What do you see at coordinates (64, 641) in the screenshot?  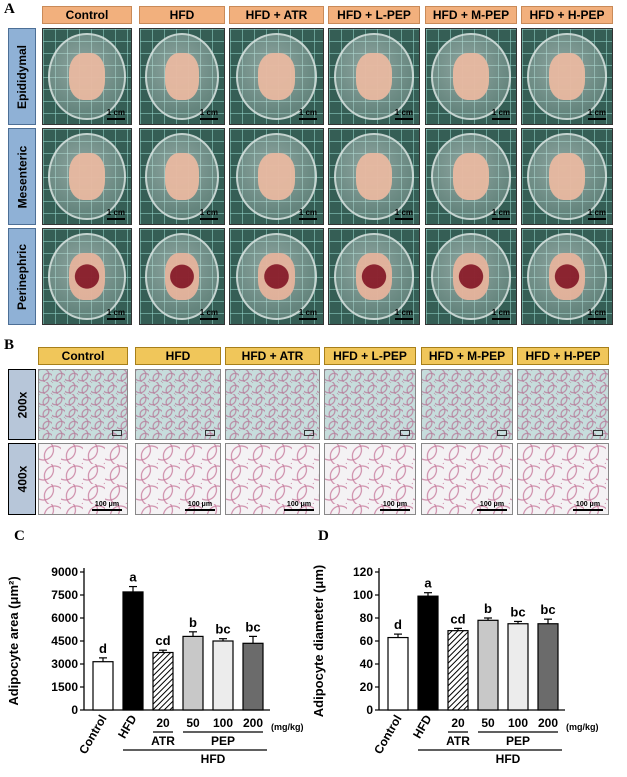 I see `y-tick-label: 4500` at bounding box center [64, 641].